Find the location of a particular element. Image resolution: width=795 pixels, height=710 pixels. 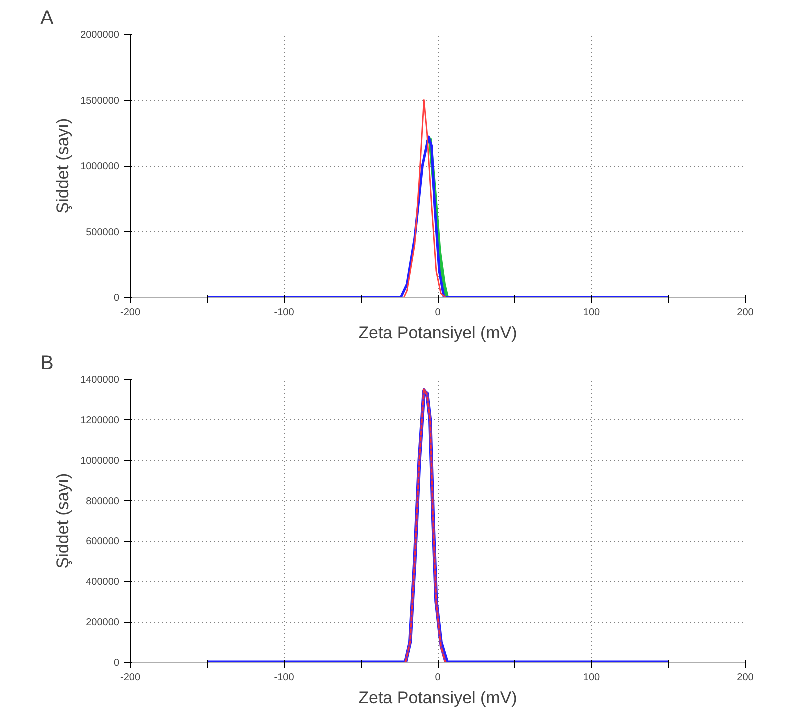

chart-title: B is located at coordinates (47, 363).